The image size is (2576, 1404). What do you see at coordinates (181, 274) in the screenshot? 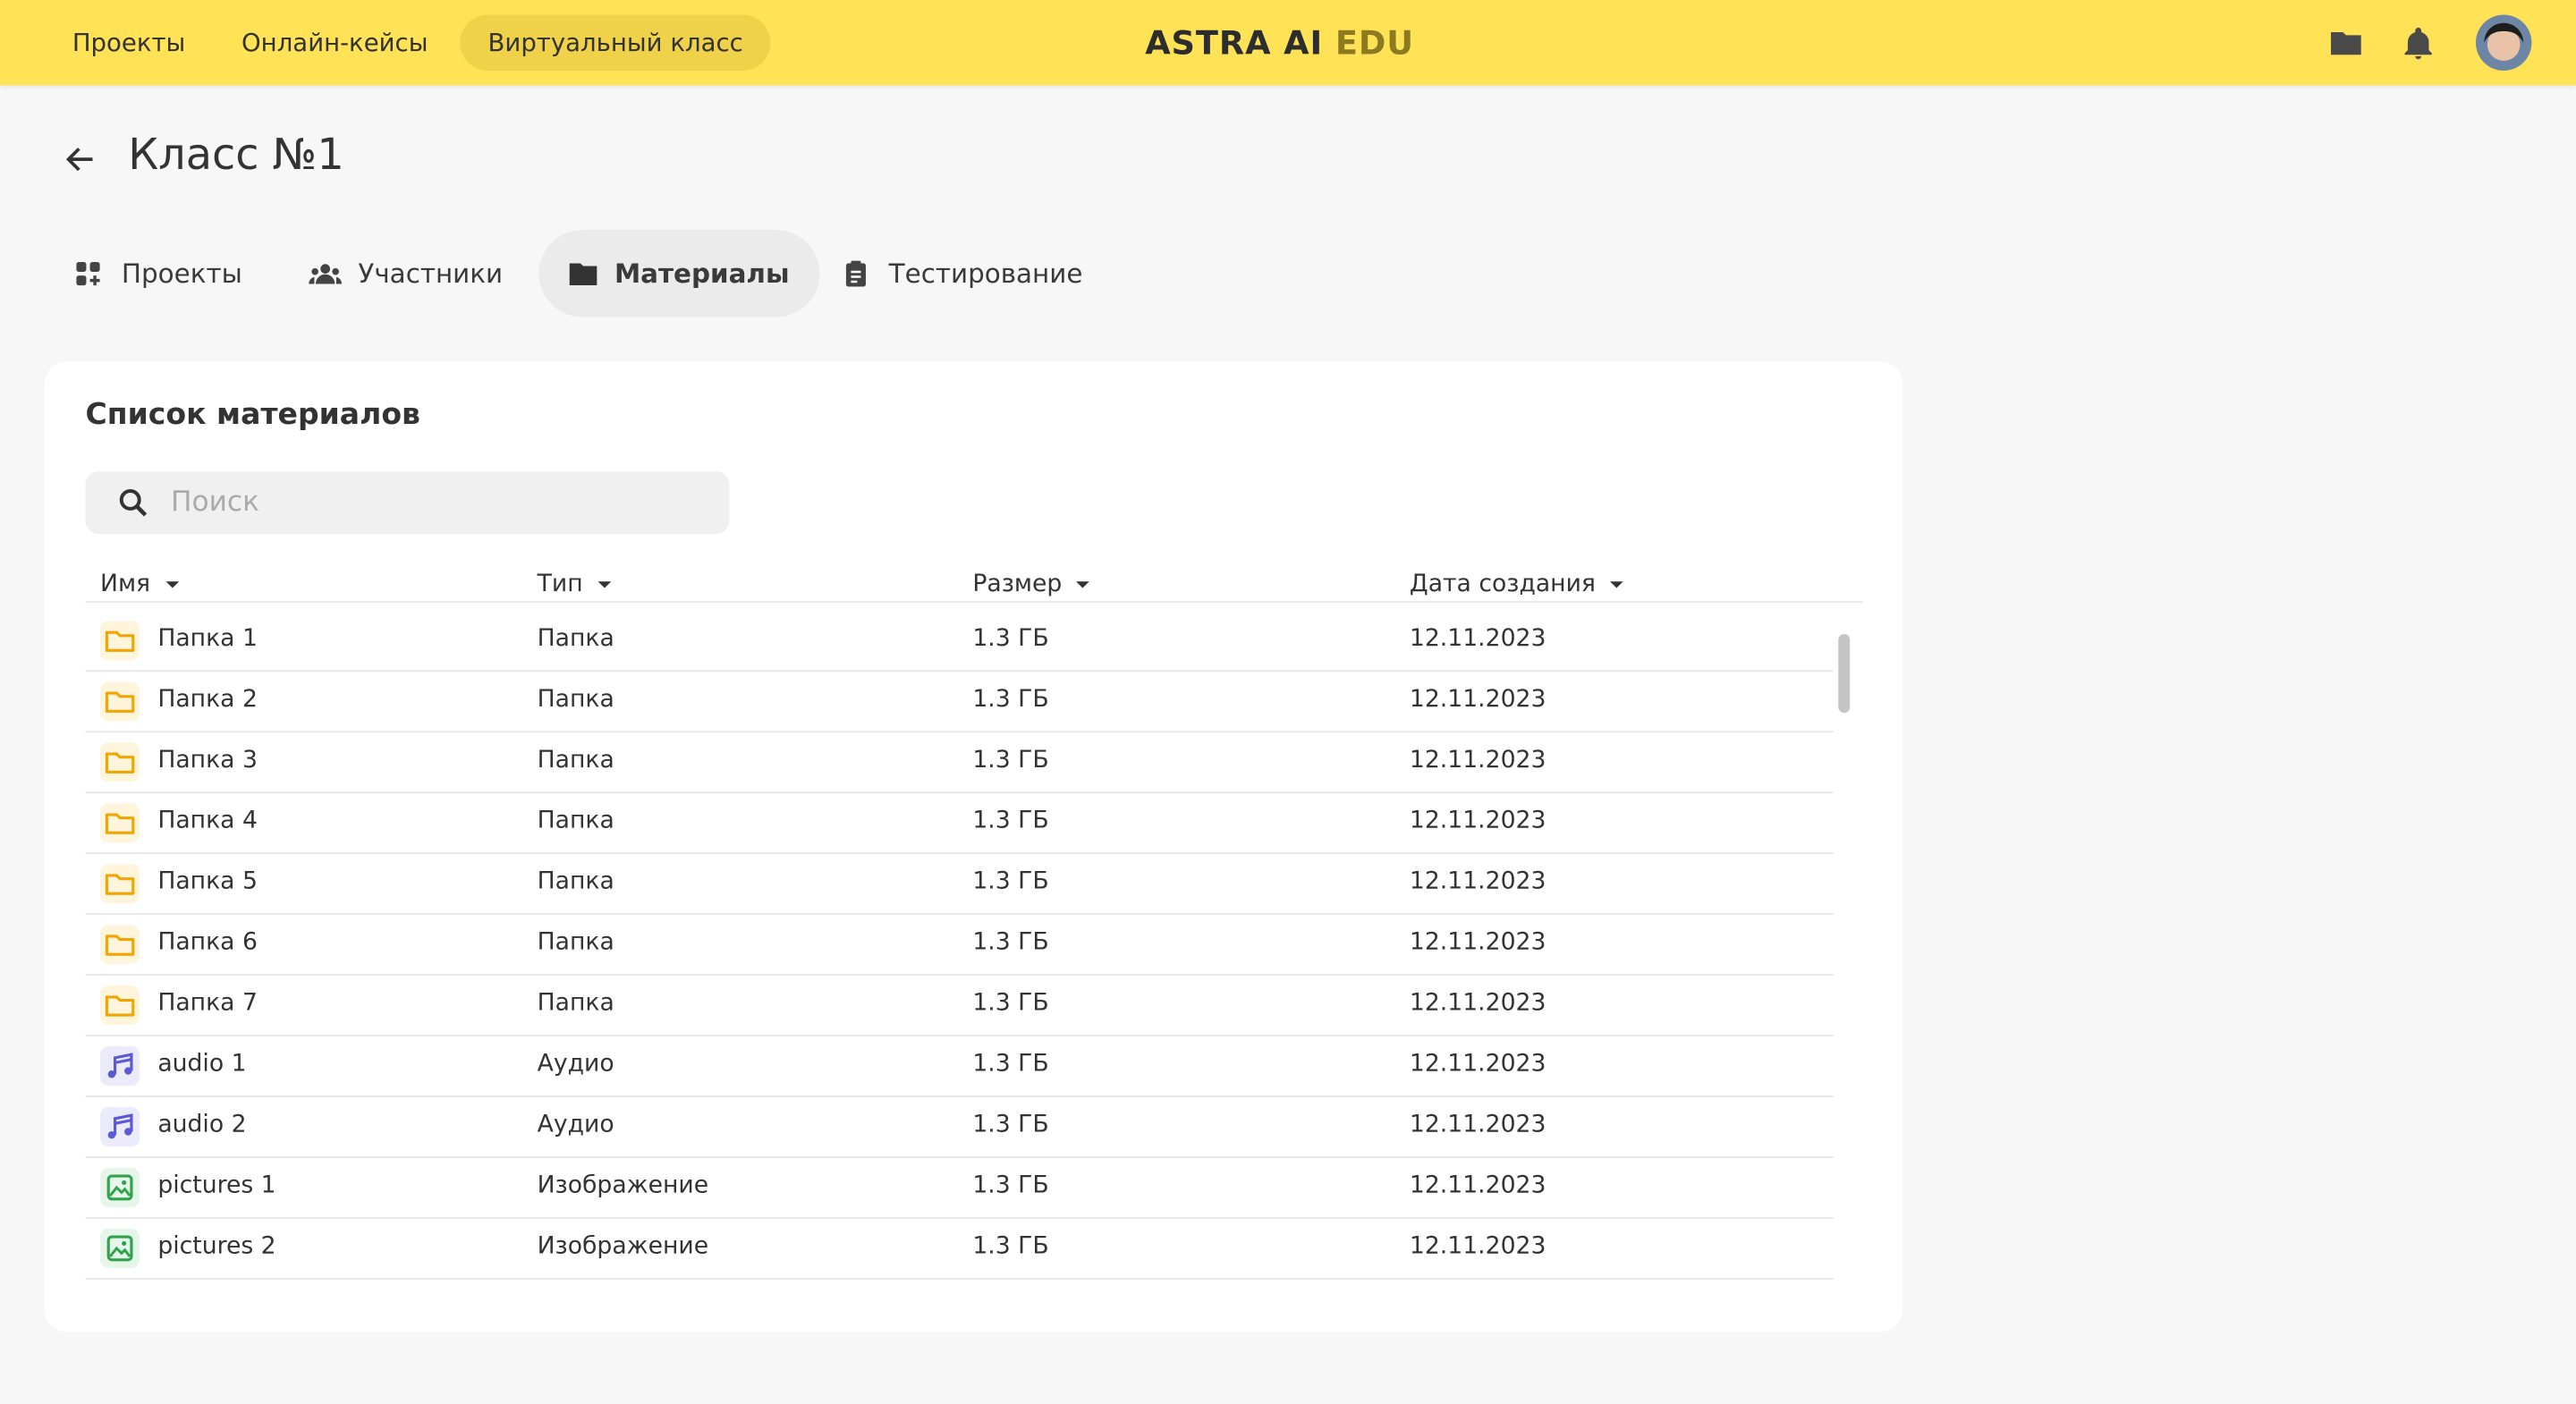
I see `tab-label: Проекты` at bounding box center [181, 274].